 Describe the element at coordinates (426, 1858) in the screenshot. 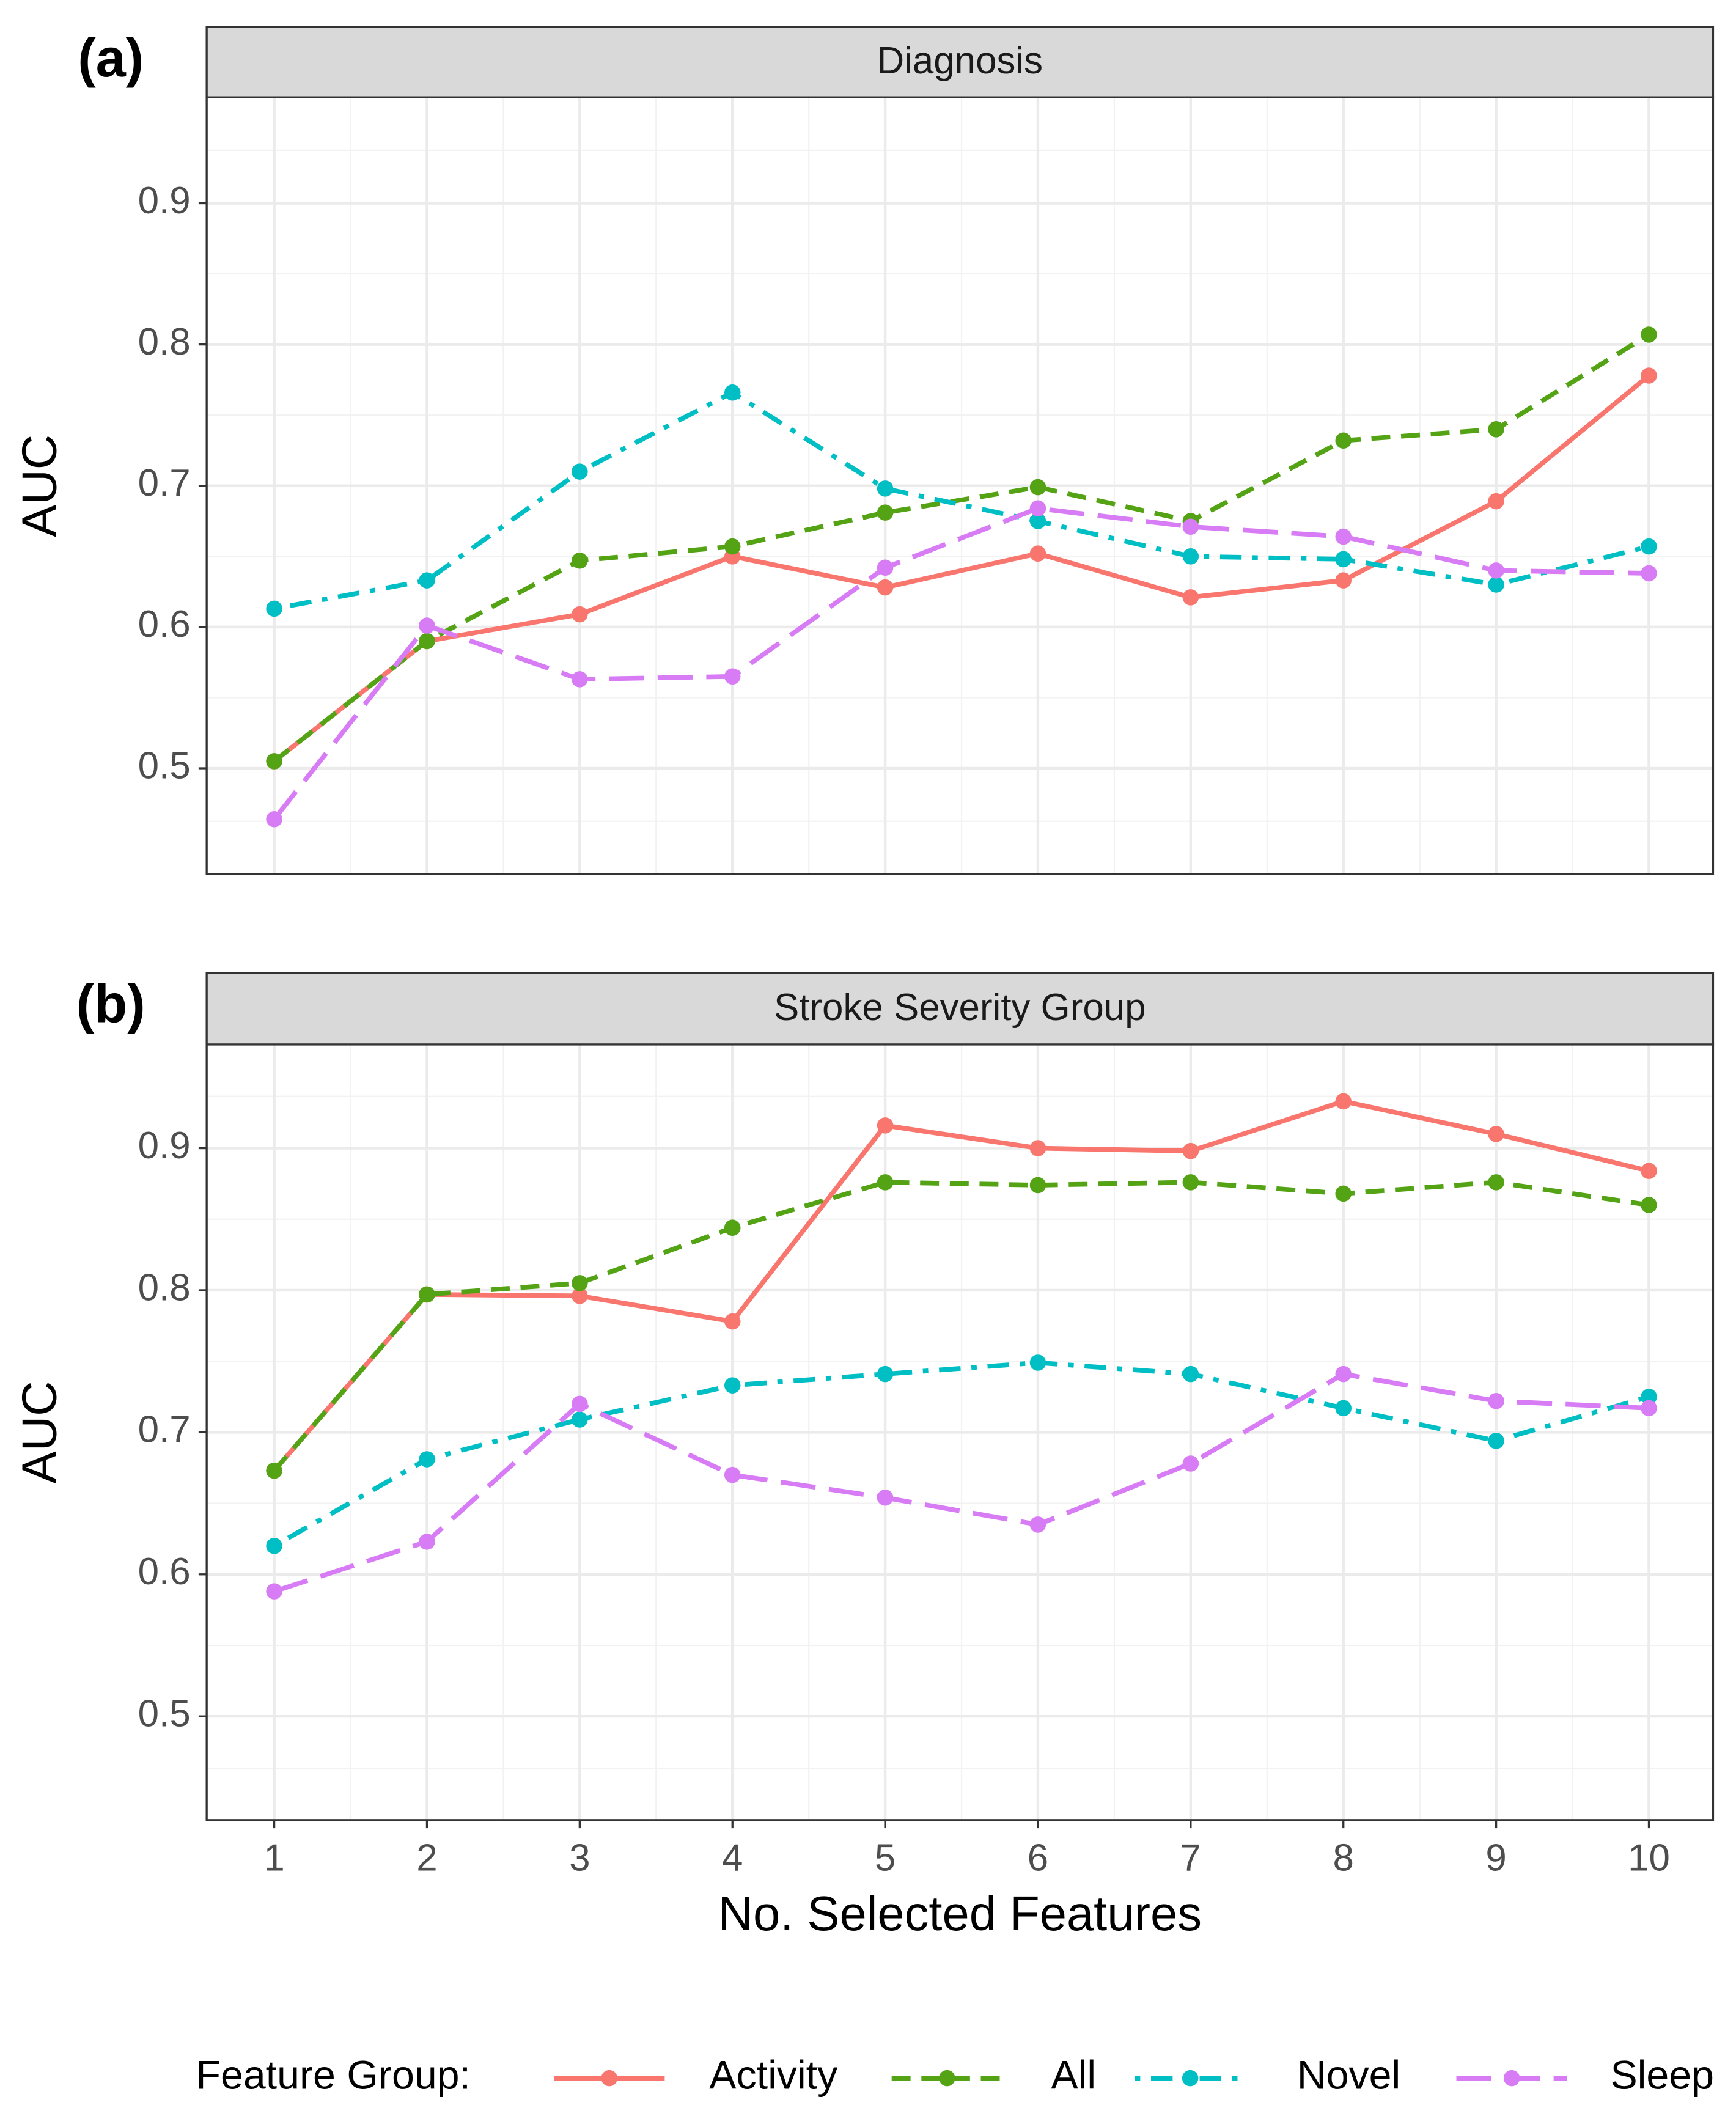

I see `x-tick-label: 2` at that location.